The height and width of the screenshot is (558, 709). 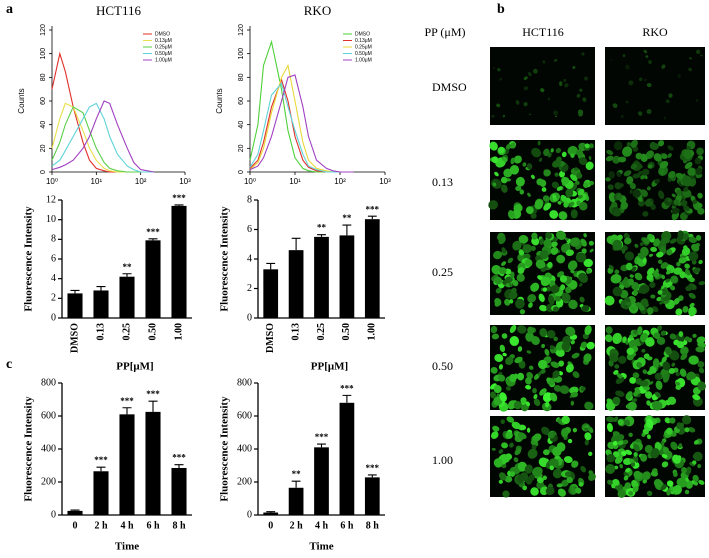 I want to click on legend-label: DMSO, so click(x=162, y=34).